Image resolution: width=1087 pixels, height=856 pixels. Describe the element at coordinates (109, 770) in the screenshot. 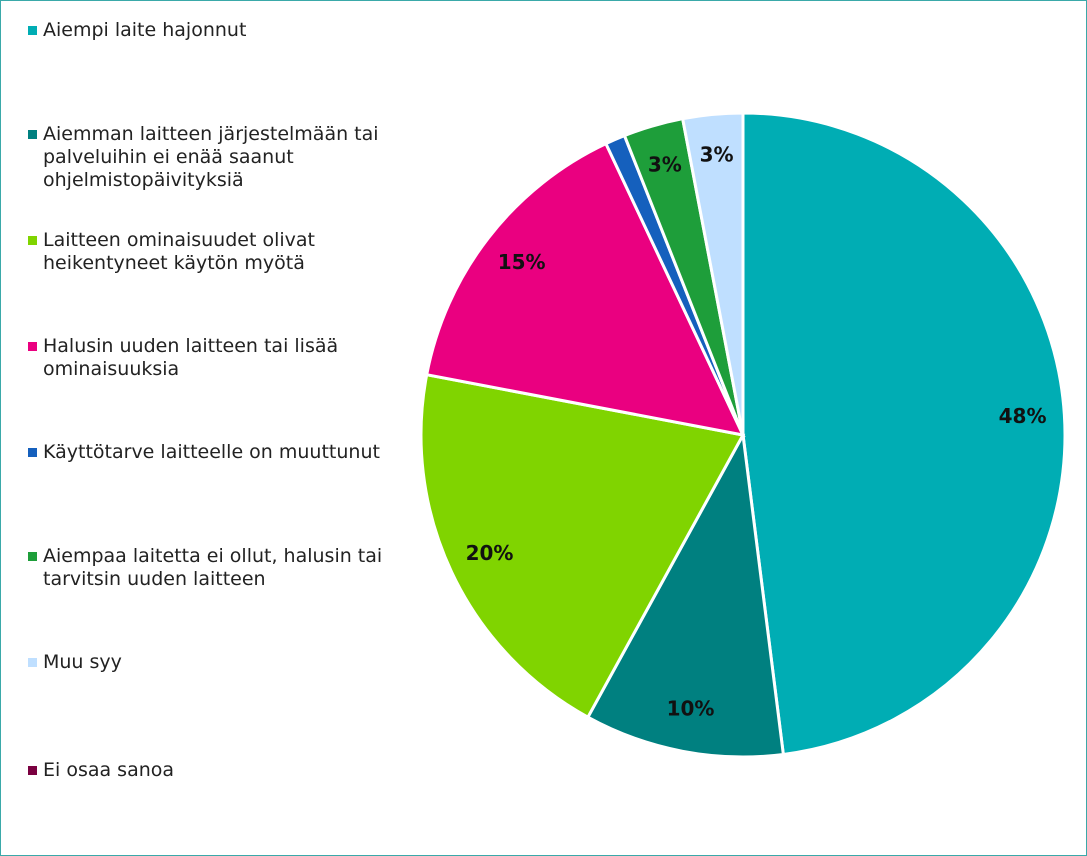

I see `legend-label: Ei osaa sanoa` at that location.